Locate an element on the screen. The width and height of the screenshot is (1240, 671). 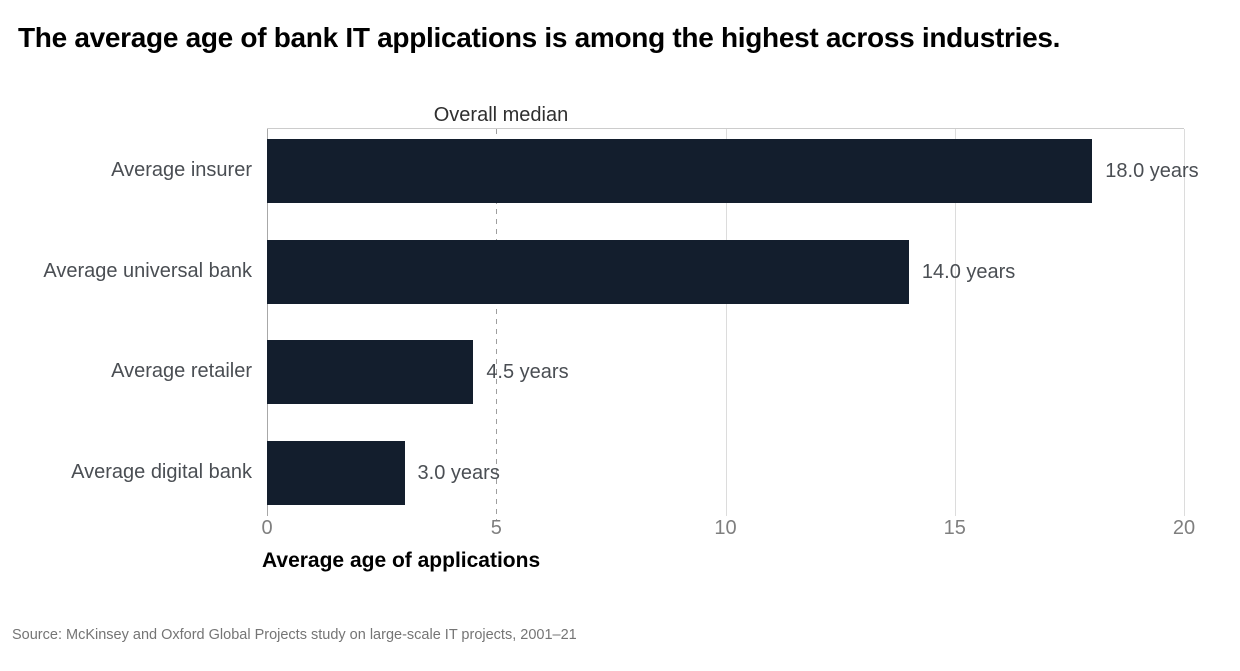
category-label: Average insurer is located at coordinates (181, 170).